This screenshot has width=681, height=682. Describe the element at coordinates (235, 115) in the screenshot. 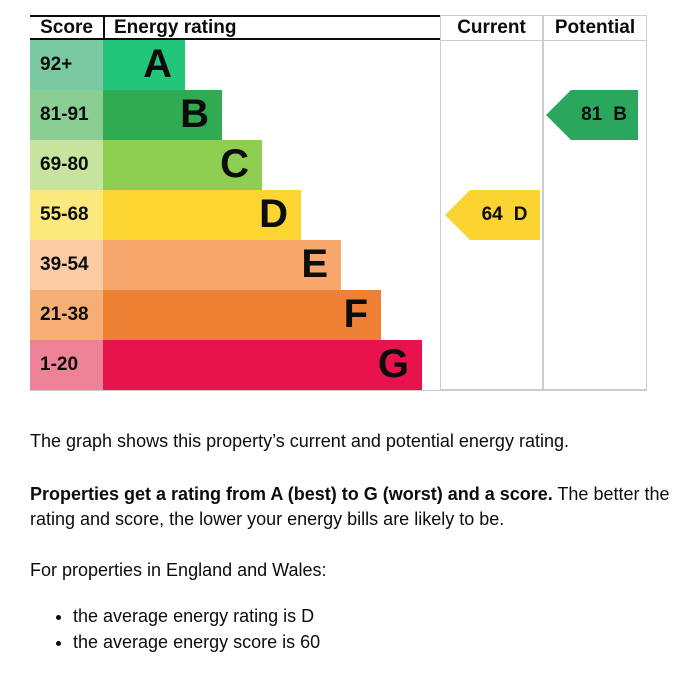

I see `band-row-b: 81-91 B` at that location.